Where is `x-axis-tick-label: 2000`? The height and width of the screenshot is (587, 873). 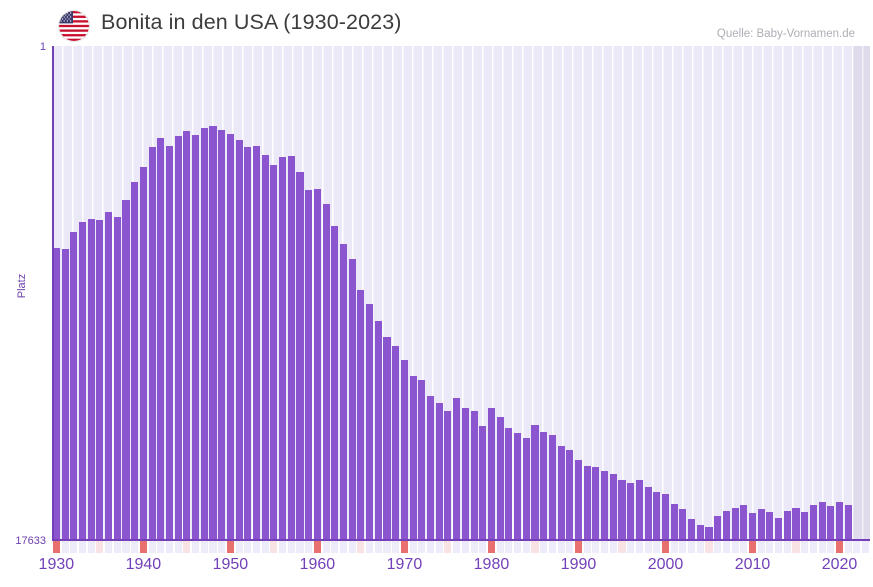
x-axis-tick-label: 2000 is located at coordinates (665, 564).